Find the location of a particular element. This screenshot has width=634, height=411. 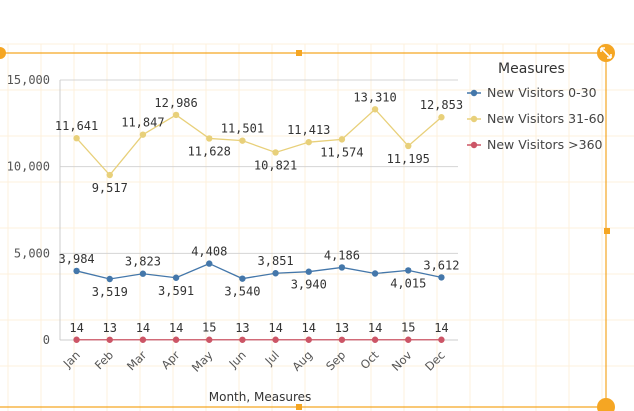

y-tick-label: 15,000 is located at coordinates (28, 80).